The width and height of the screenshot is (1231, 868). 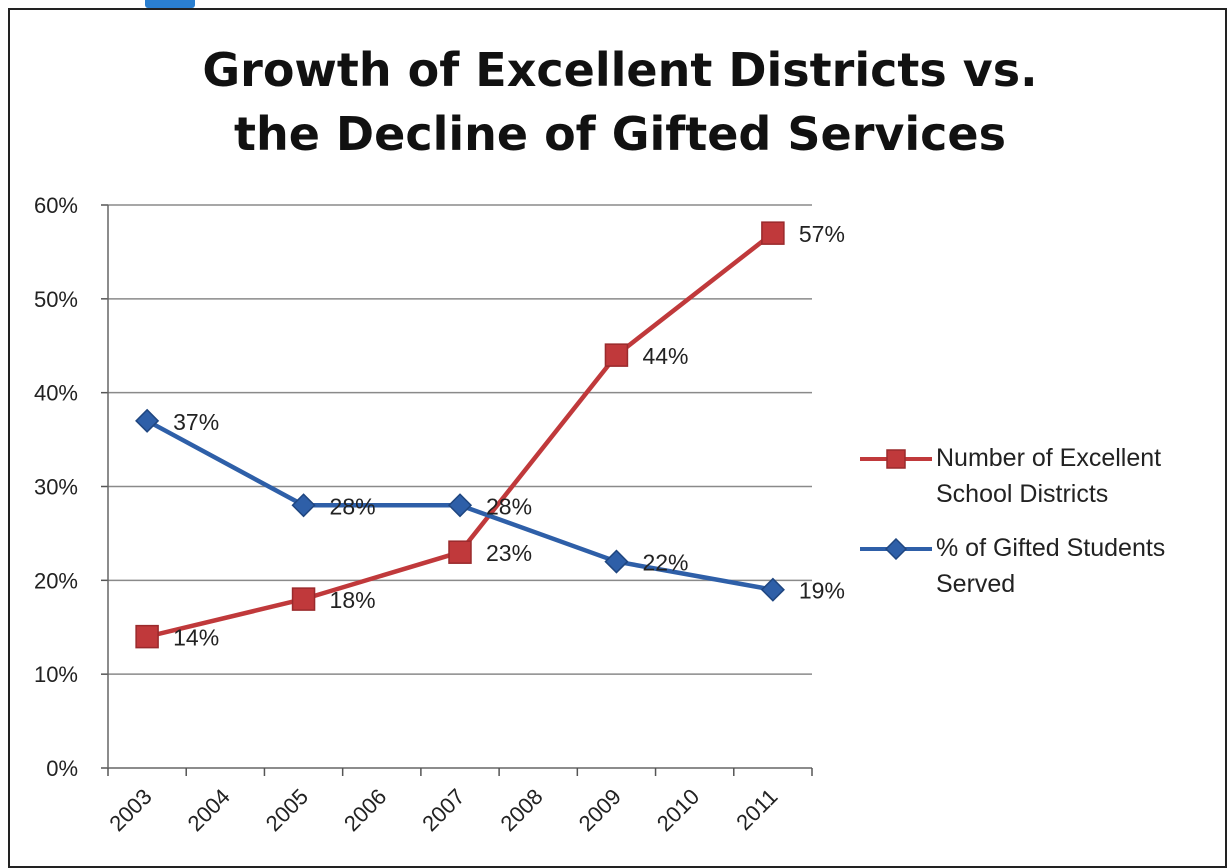 I want to click on data-label: 19%, so click(x=822, y=591).